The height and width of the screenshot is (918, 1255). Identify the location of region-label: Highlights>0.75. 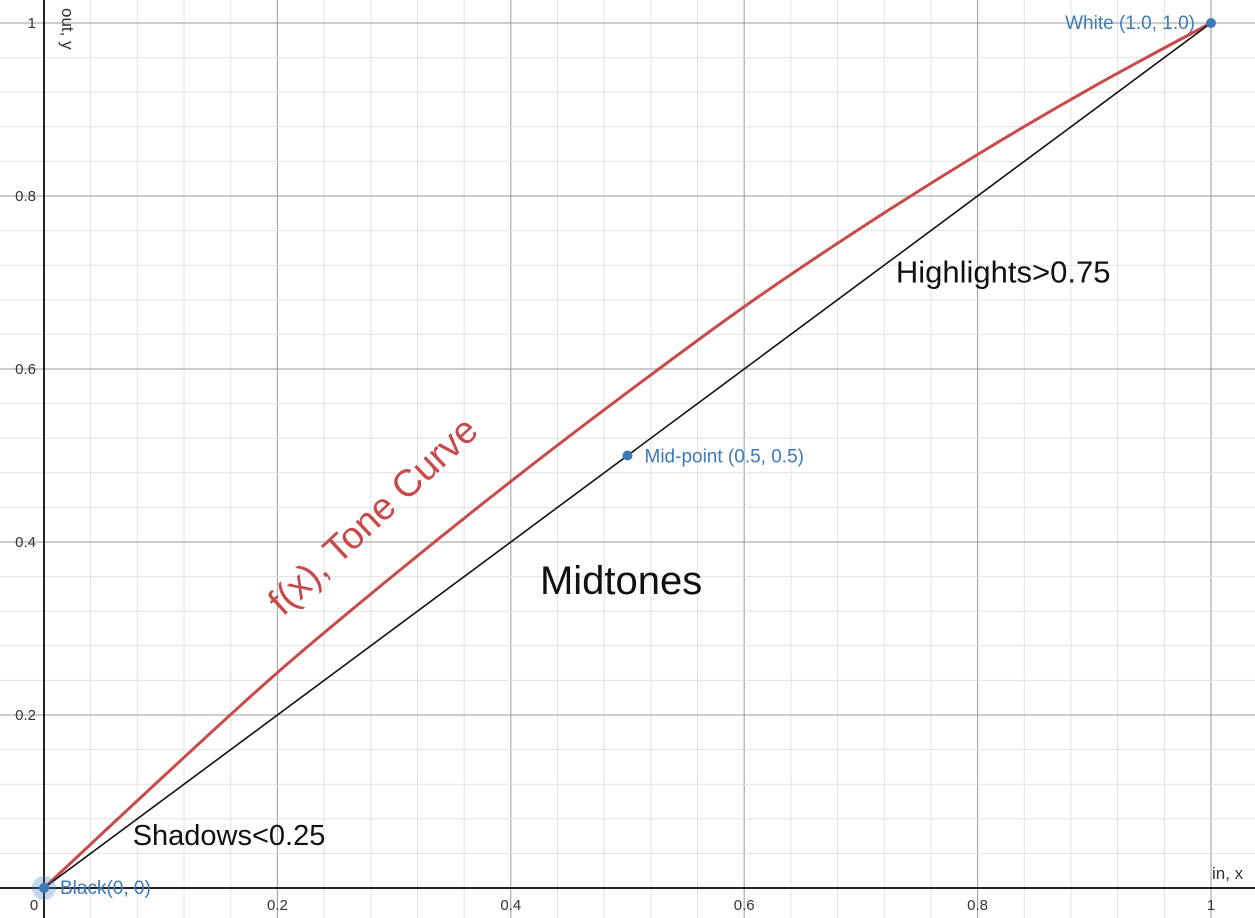
(1003, 272).